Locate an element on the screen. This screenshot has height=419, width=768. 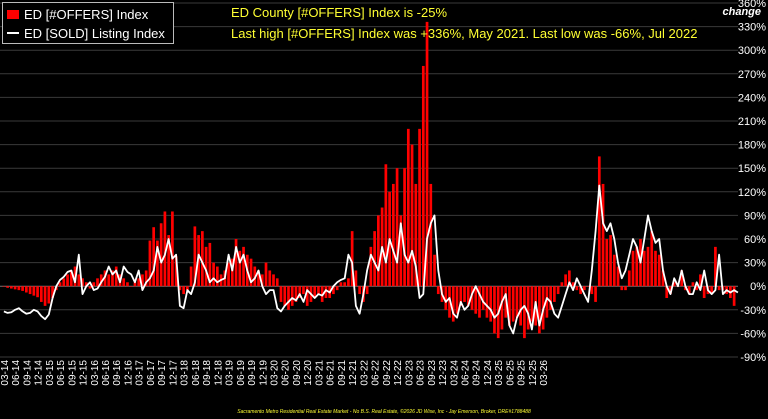
x-tick-label: 09-24 is located at coordinates (477, 373).